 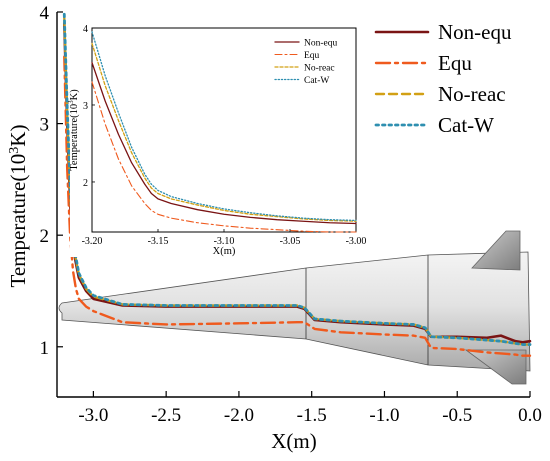 I want to click on main-y-axis-title-main: Temperature(10, so click(x=18, y=221).